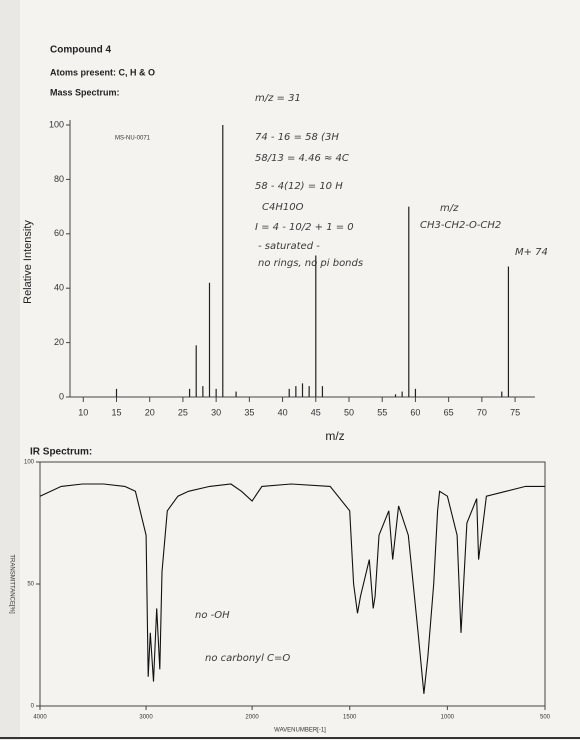 This screenshot has height=740, width=580. Describe the element at coordinates (302, 158) in the screenshot. I see `annotation: 58/13 = 4.46 ≈ 4C` at that location.